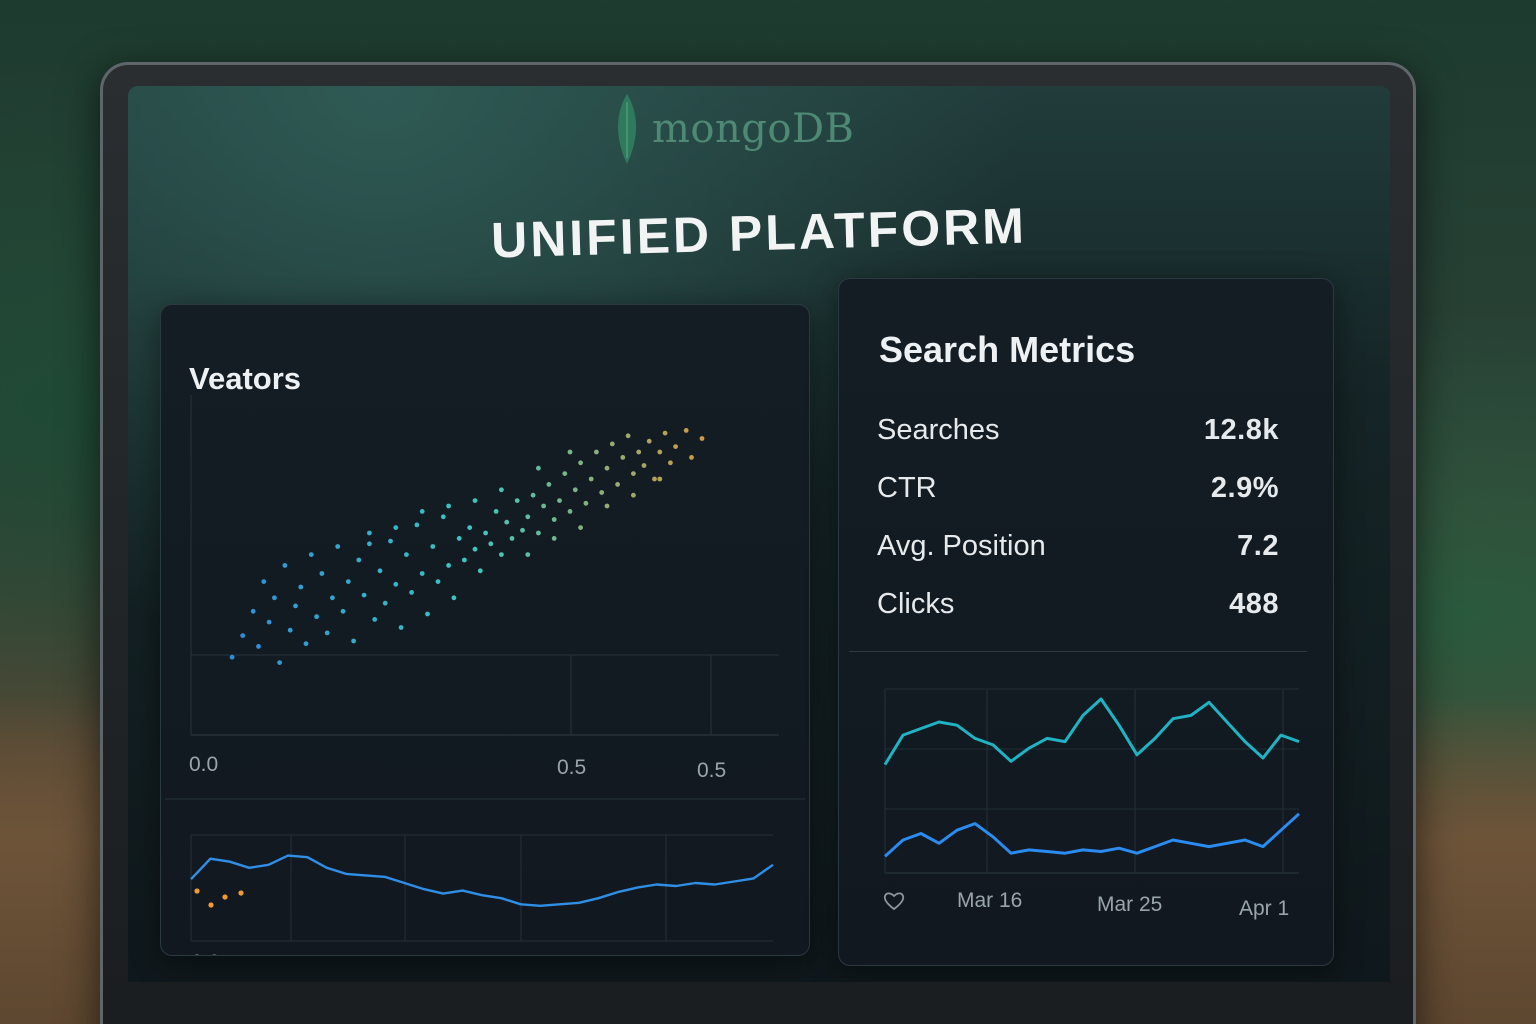 Image resolution: width=1536 pixels, height=1024 pixels. What do you see at coordinates (1258, 545) in the screenshot?
I see `metric-value: 7.2` at bounding box center [1258, 545].